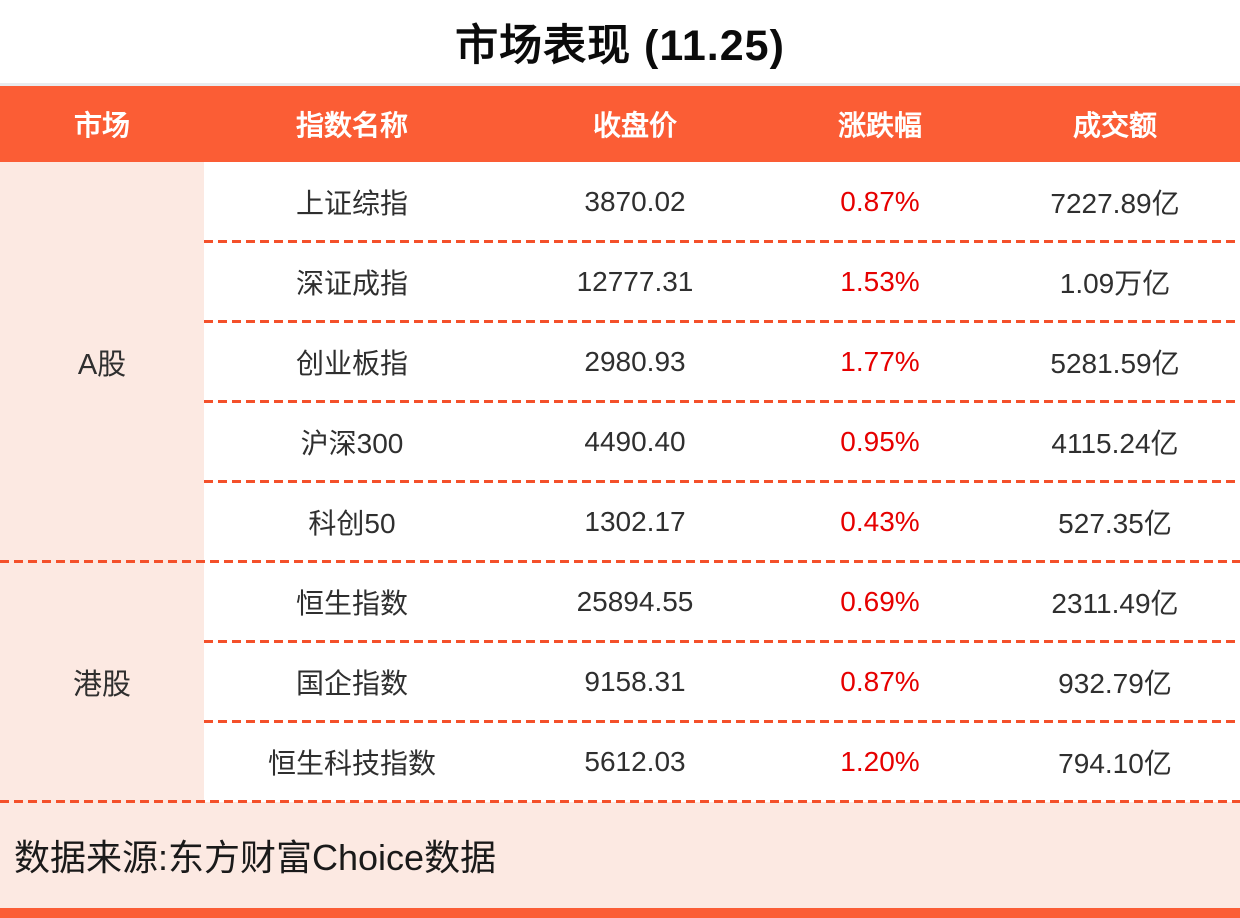 The width and height of the screenshot is (1240, 918). Describe the element at coordinates (352, 523) in the screenshot. I see `index-name: 科创50` at that location.